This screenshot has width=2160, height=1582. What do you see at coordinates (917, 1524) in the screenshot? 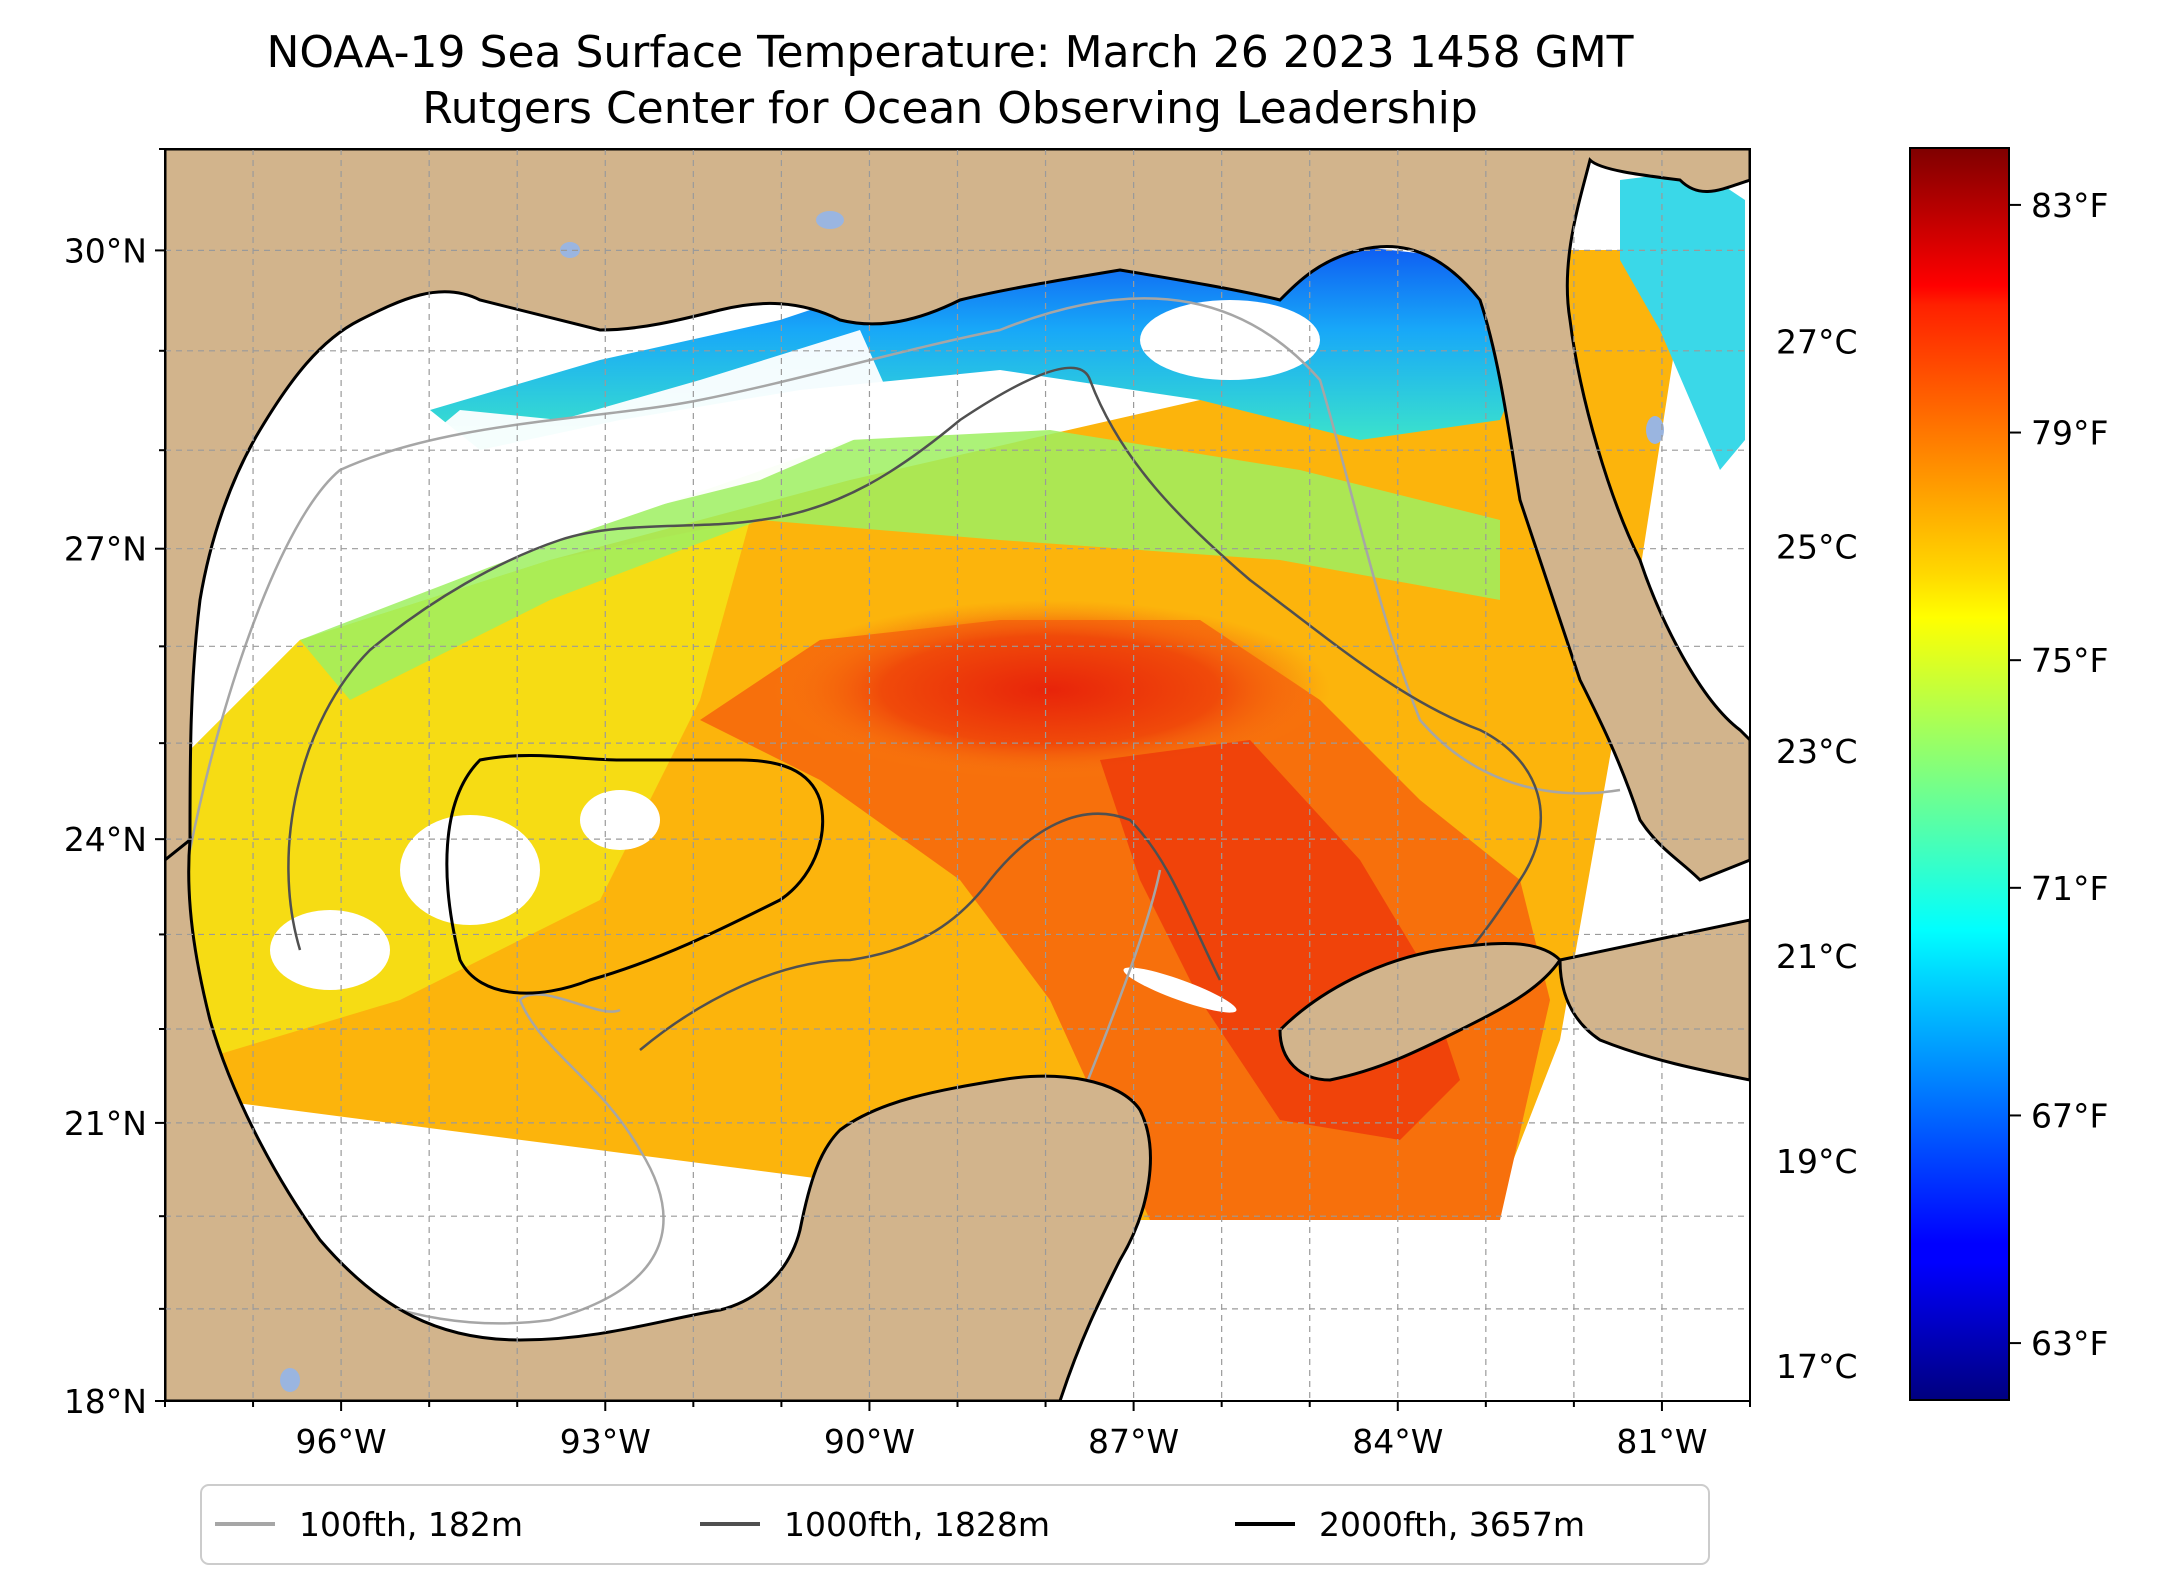
I see `legend-label: 1000fth, 1828m` at bounding box center [917, 1524].